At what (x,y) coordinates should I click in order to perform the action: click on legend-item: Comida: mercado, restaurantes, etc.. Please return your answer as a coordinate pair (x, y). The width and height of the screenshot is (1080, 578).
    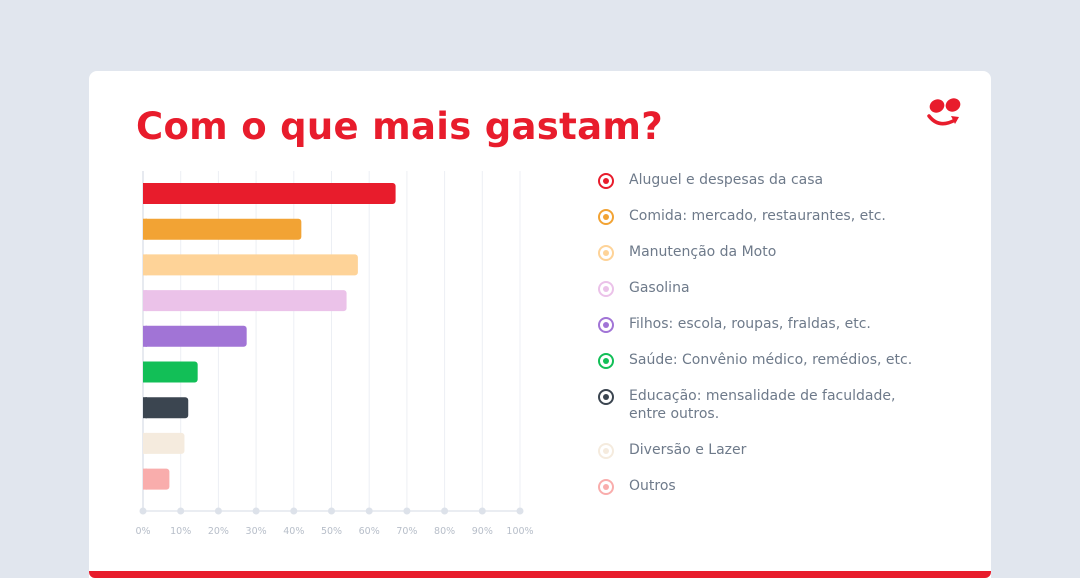
    Looking at the image, I should click on (763, 216).